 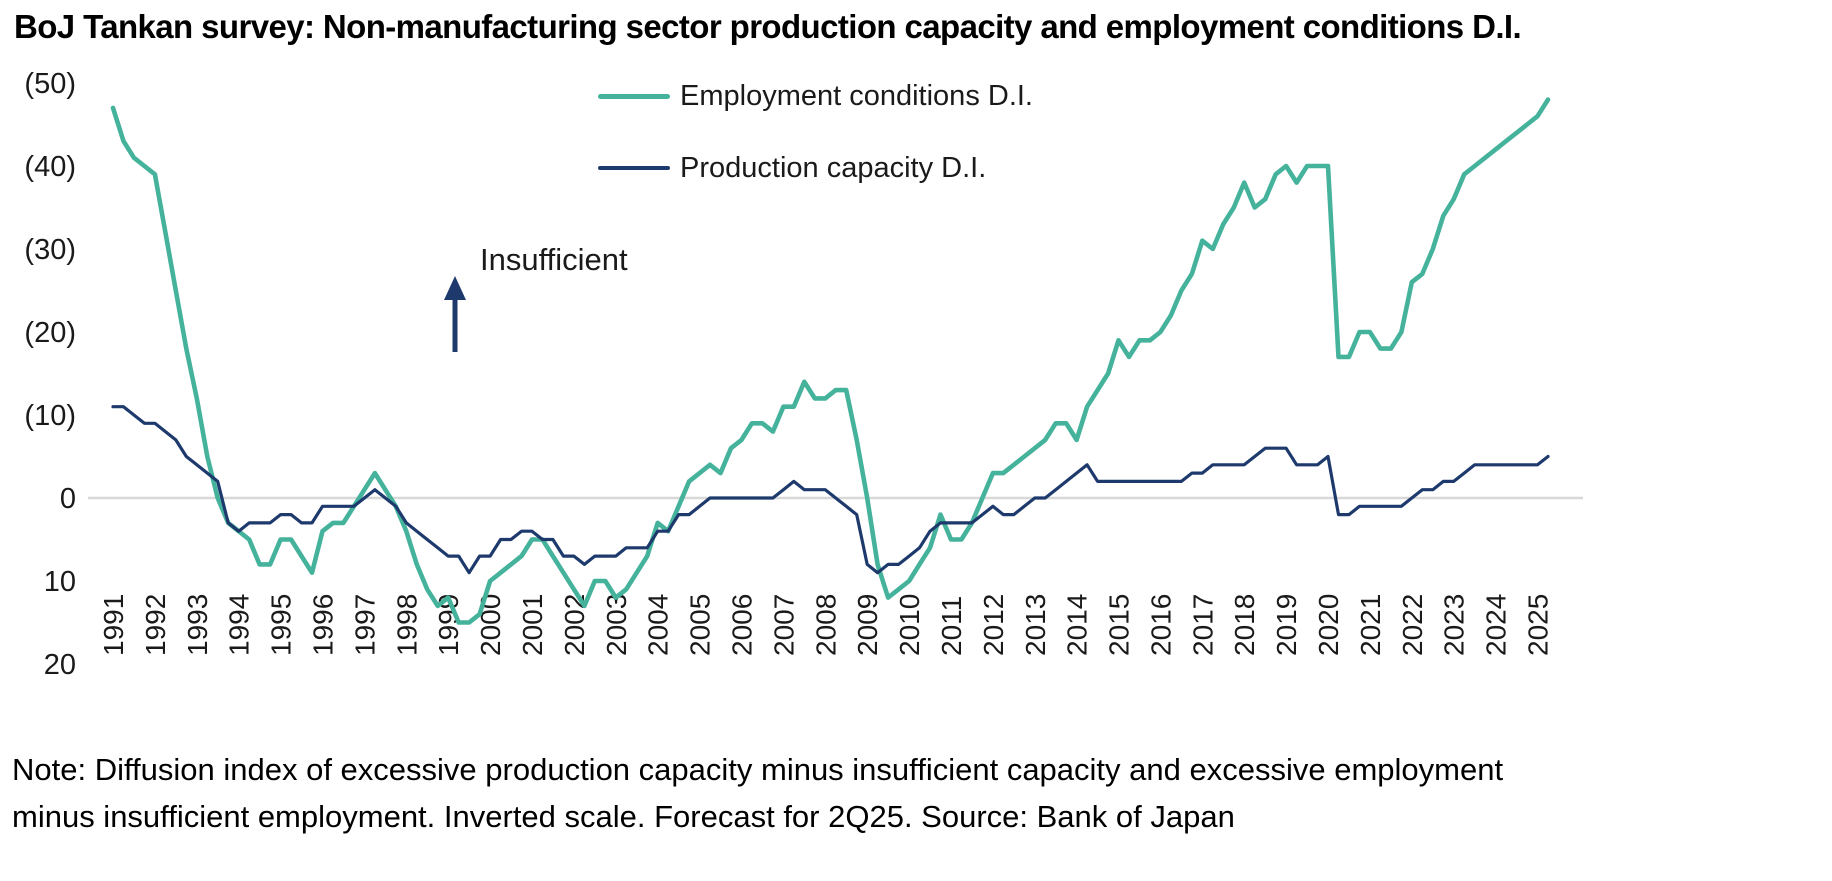 What do you see at coordinates (1035, 625) in the screenshot?
I see `x-axis-year-label: 2013` at bounding box center [1035, 625].